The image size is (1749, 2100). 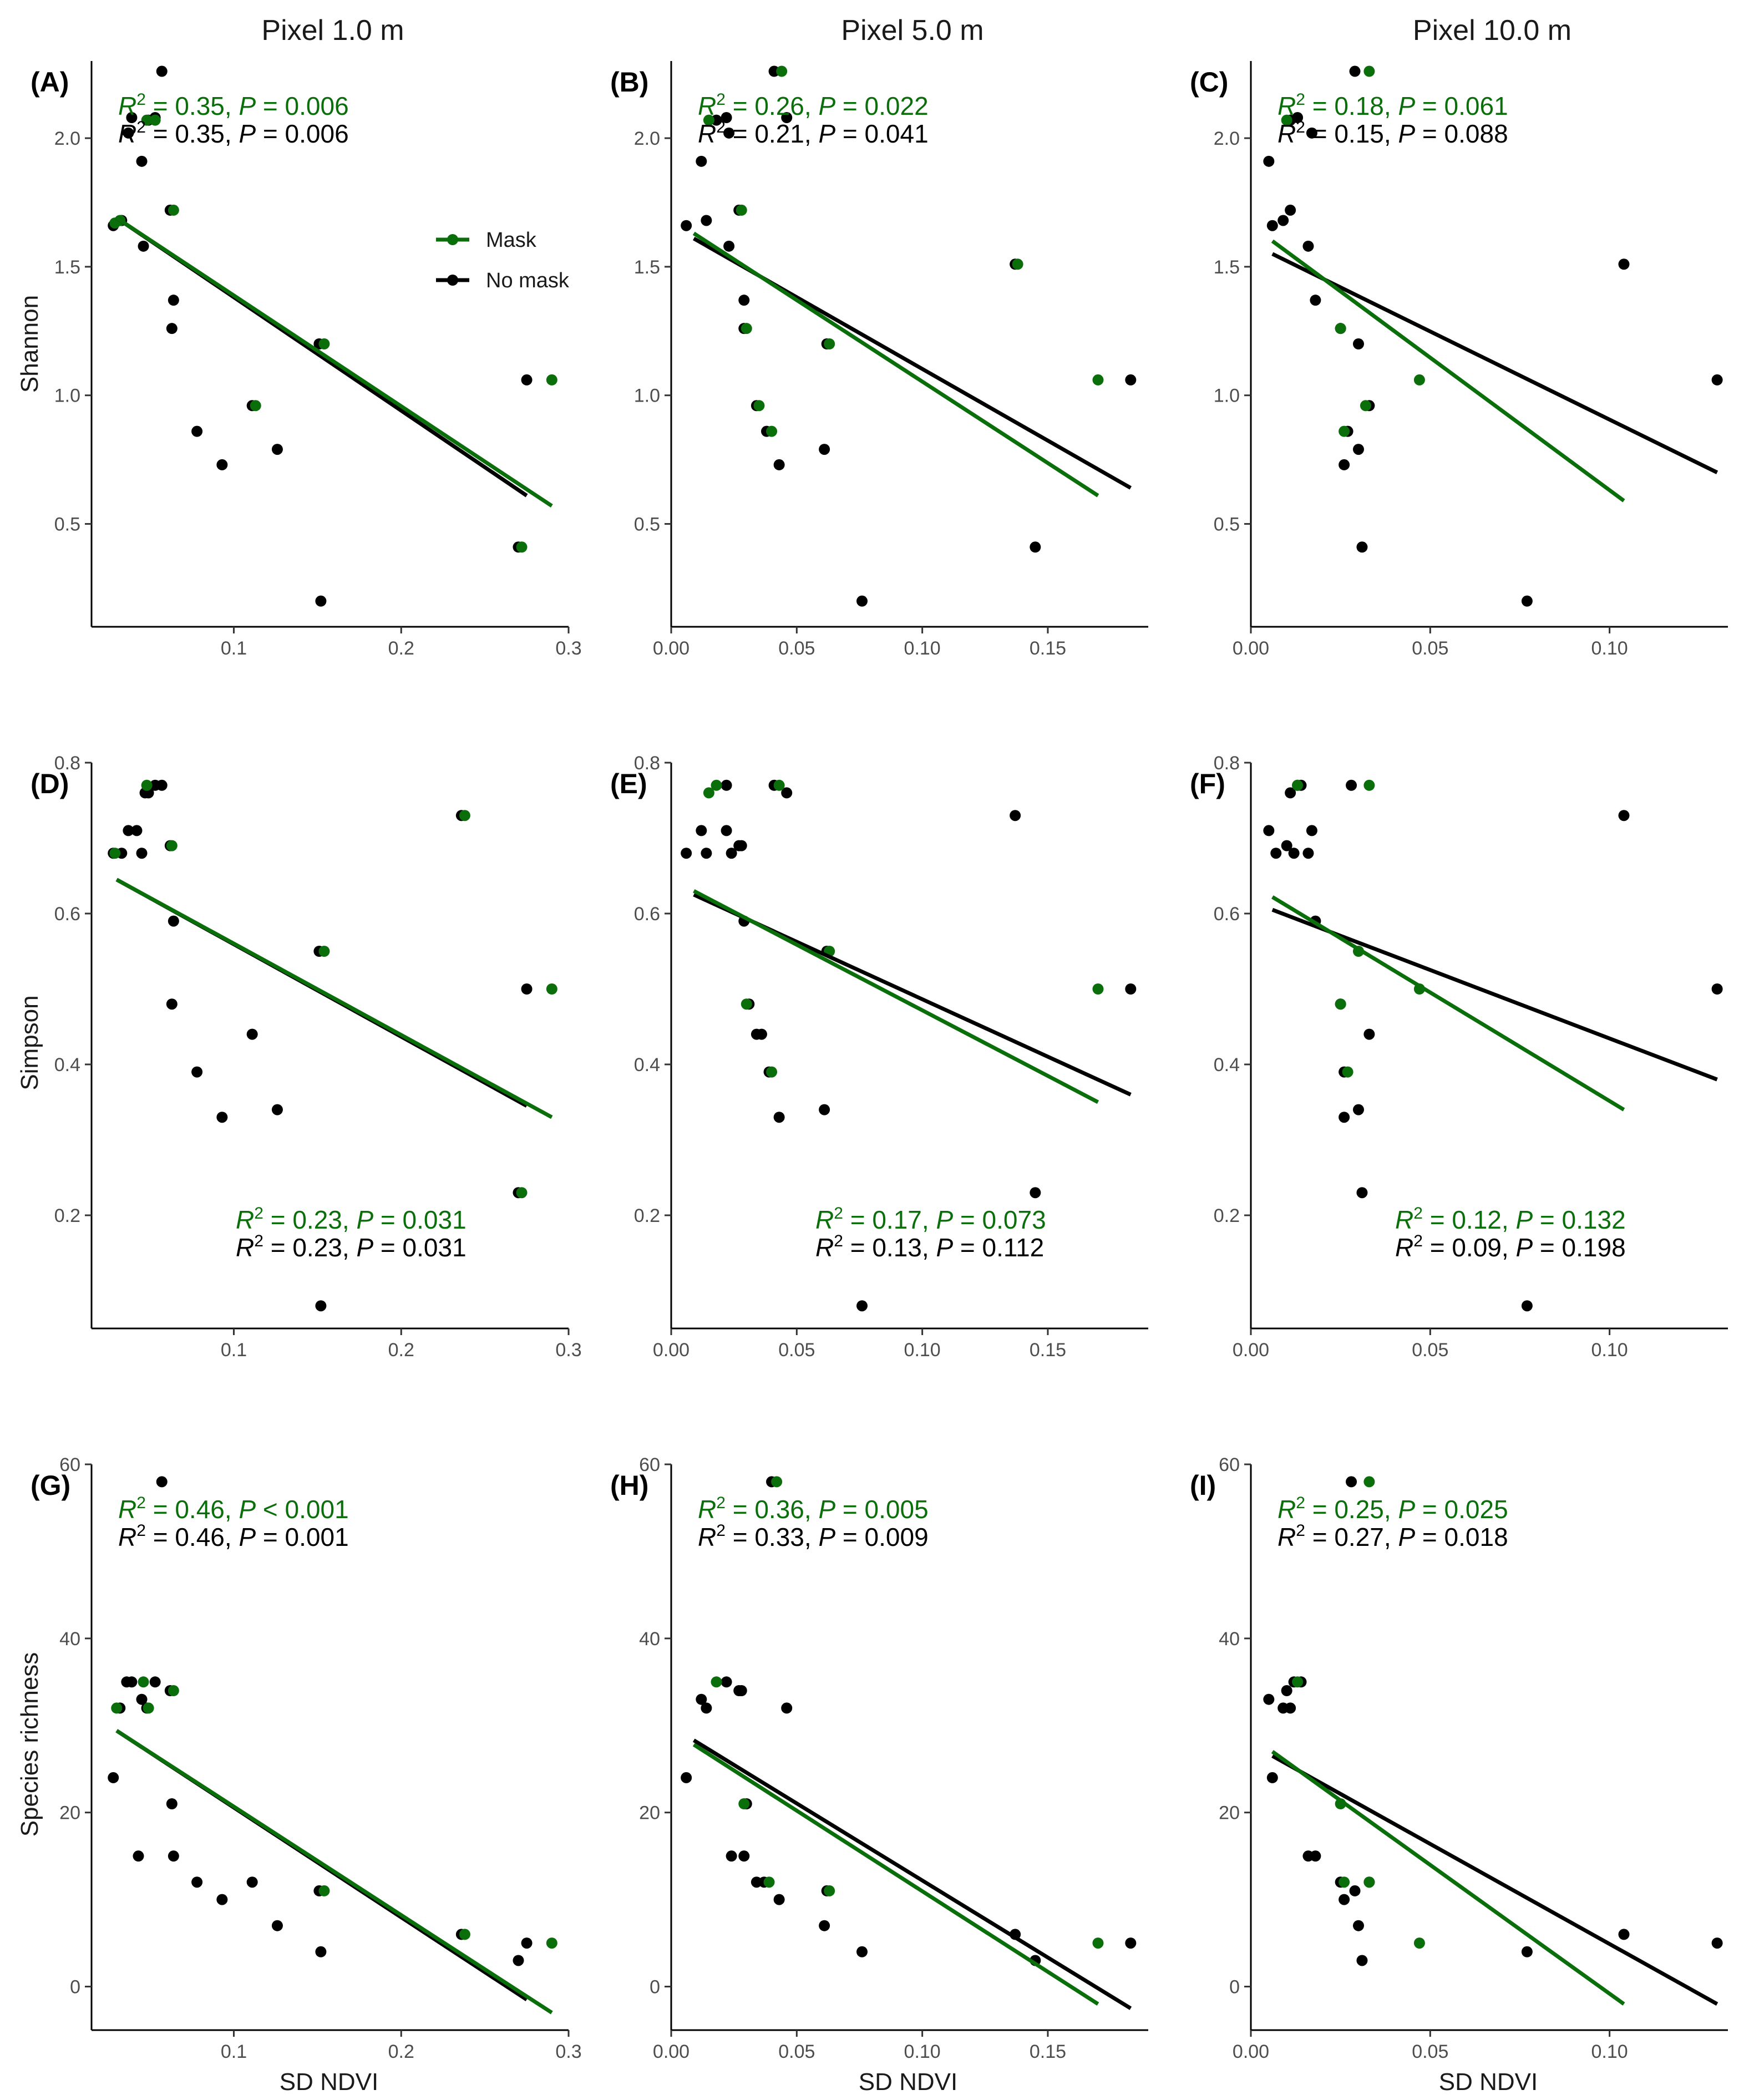 What do you see at coordinates (1492, 30) in the screenshot?
I see `column-title-3: Pixel 10.0 m` at bounding box center [1492, 30].